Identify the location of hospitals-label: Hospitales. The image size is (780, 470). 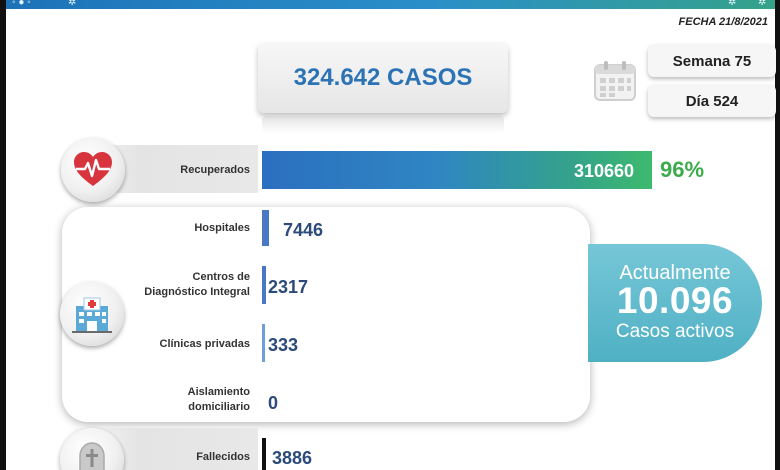
(222, 228).